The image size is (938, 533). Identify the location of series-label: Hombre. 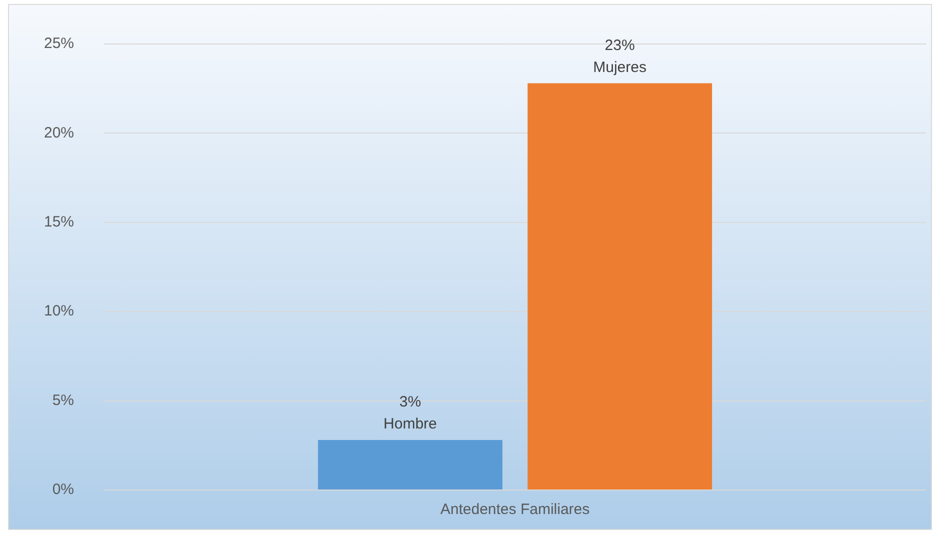
(410, 424).